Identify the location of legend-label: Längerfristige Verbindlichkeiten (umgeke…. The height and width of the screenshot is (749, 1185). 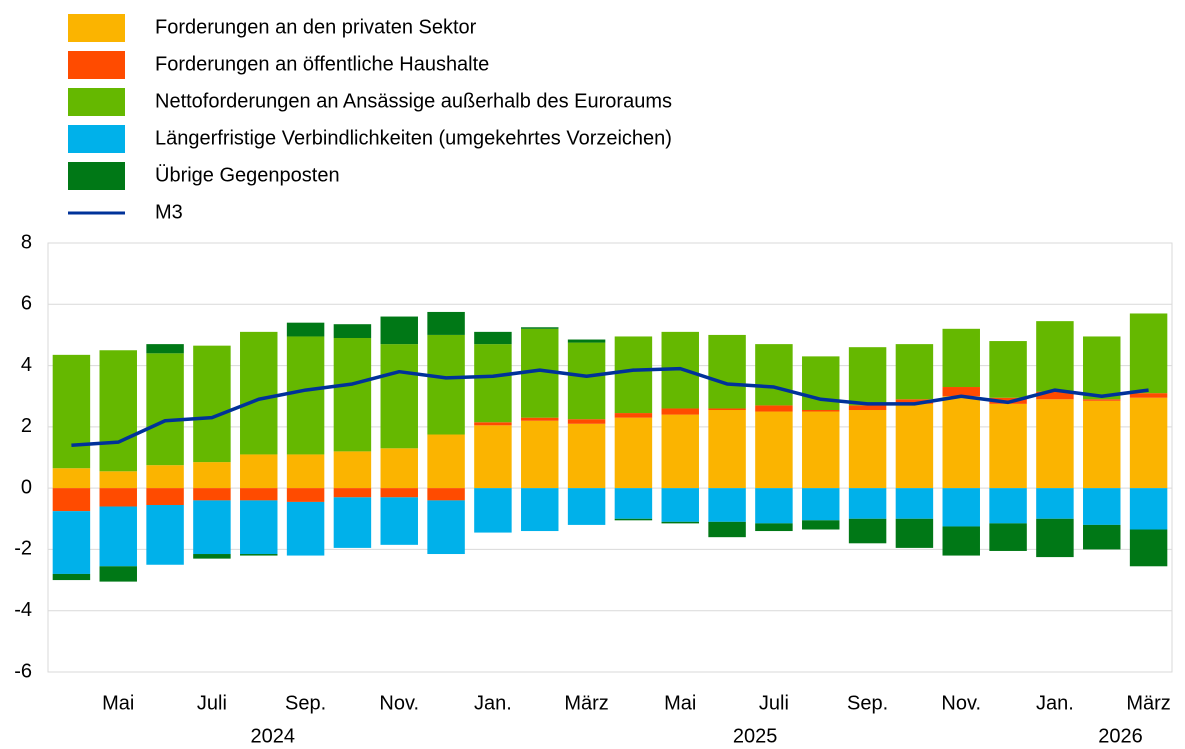
(413, 138).